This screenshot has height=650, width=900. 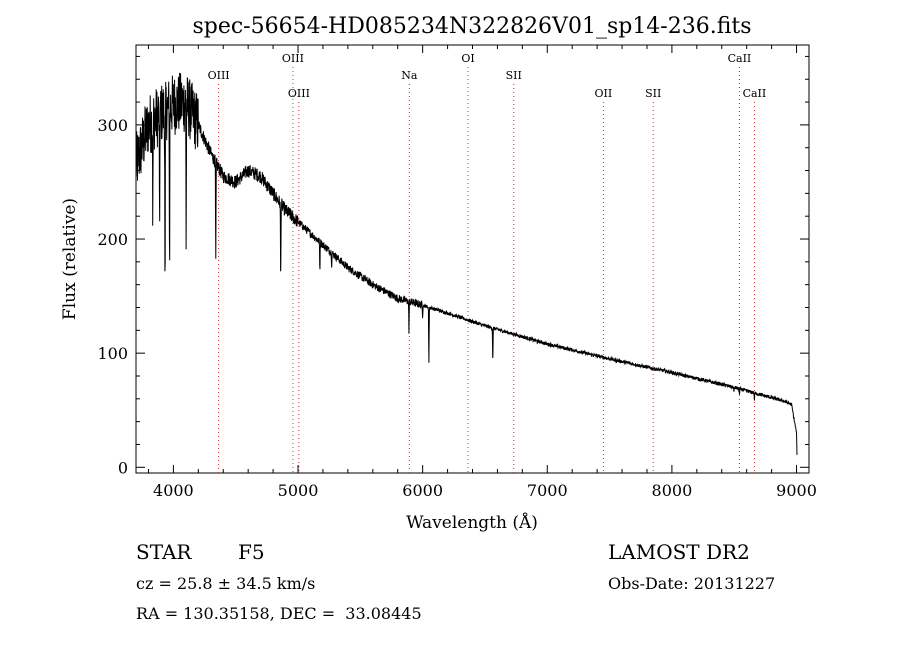 What do you see at coordinates (112, 239) in the screenshot?
I see `y-tick-label: 200` at bounding box center [112, 239].